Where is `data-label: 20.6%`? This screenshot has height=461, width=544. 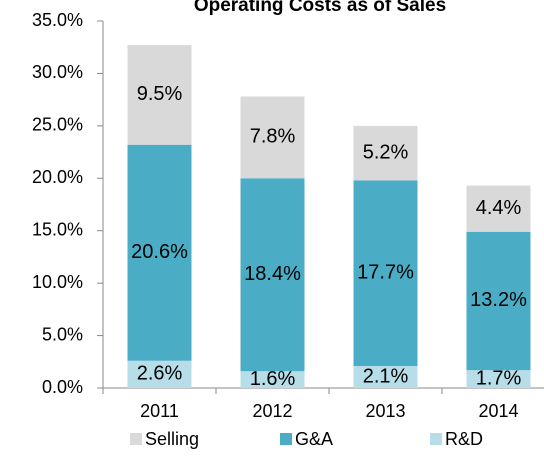 data-label: 20.6% is located at coordinates (159, 252).